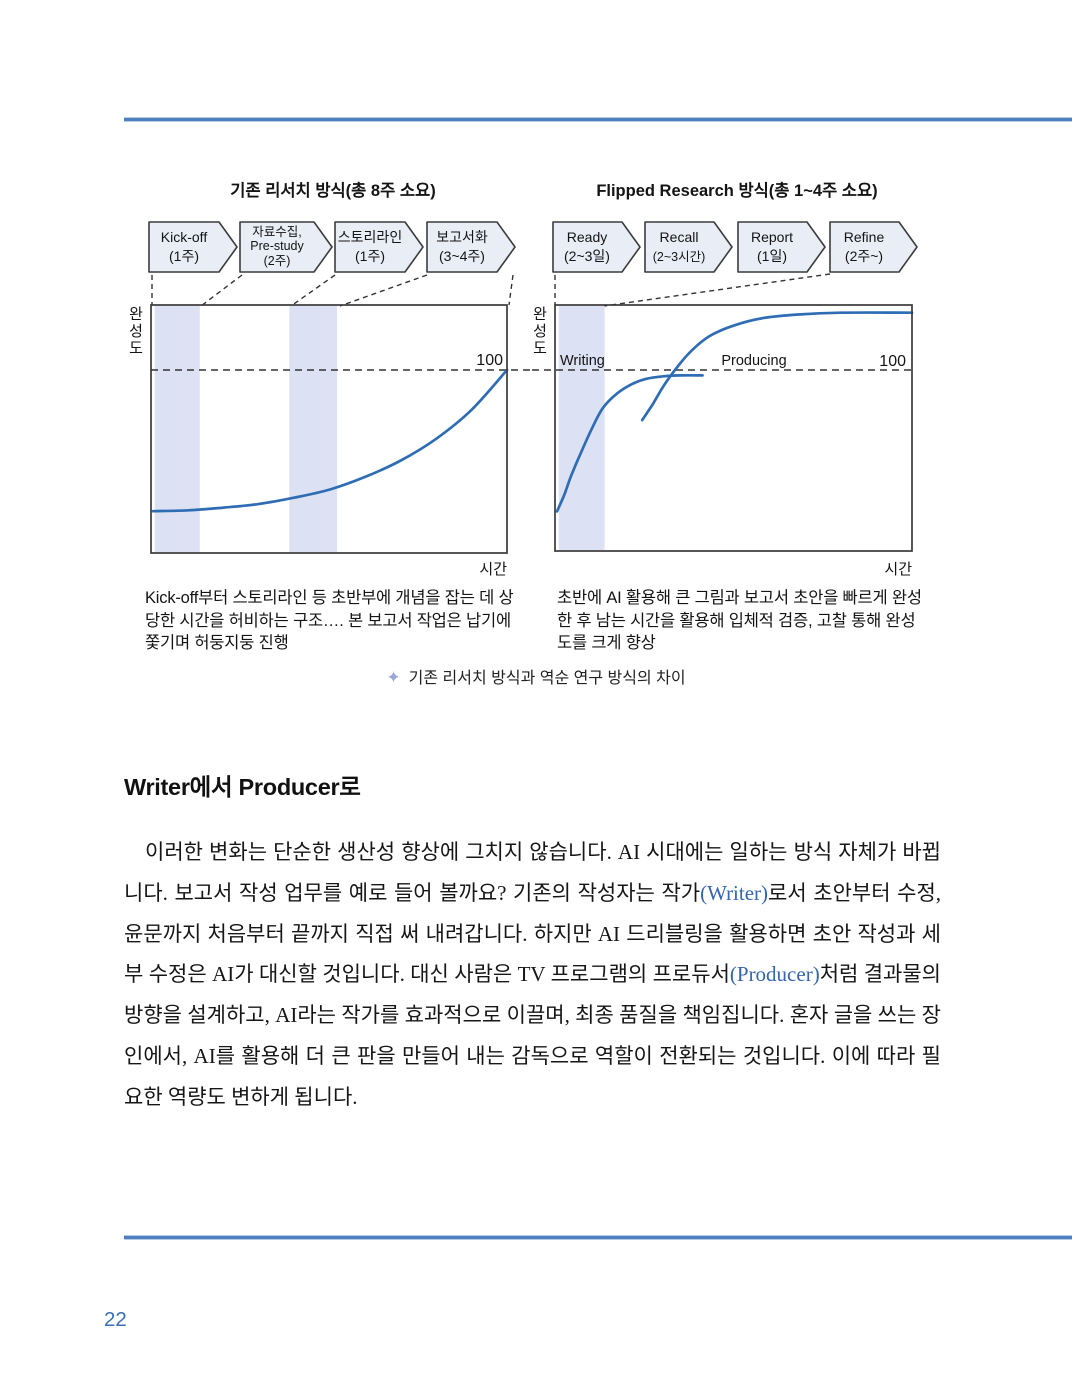  What do you see at coordinates (489, 360) in the screenshot?
I see `left-ref-label: 100` at bounding box center [489, 360].